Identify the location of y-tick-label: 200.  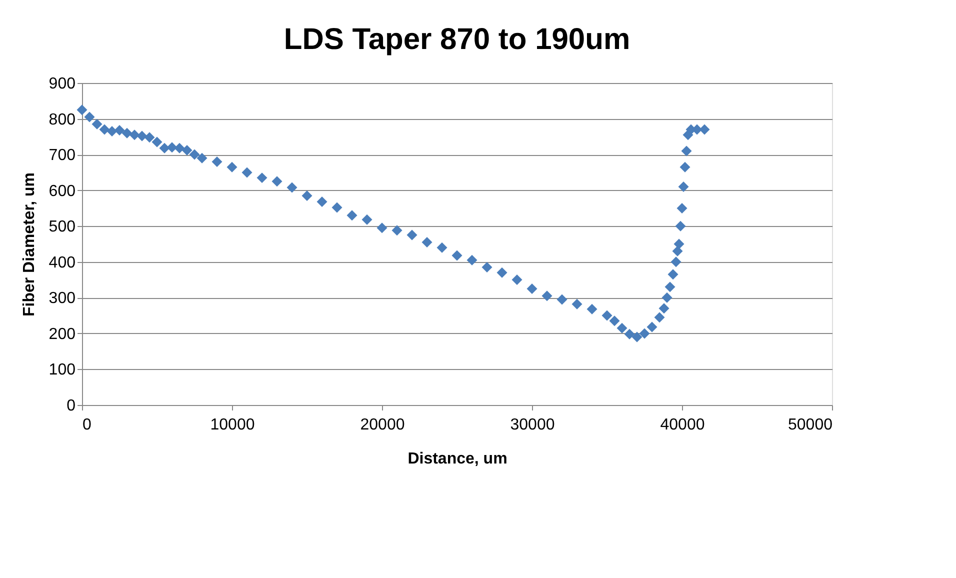
(62, 334).